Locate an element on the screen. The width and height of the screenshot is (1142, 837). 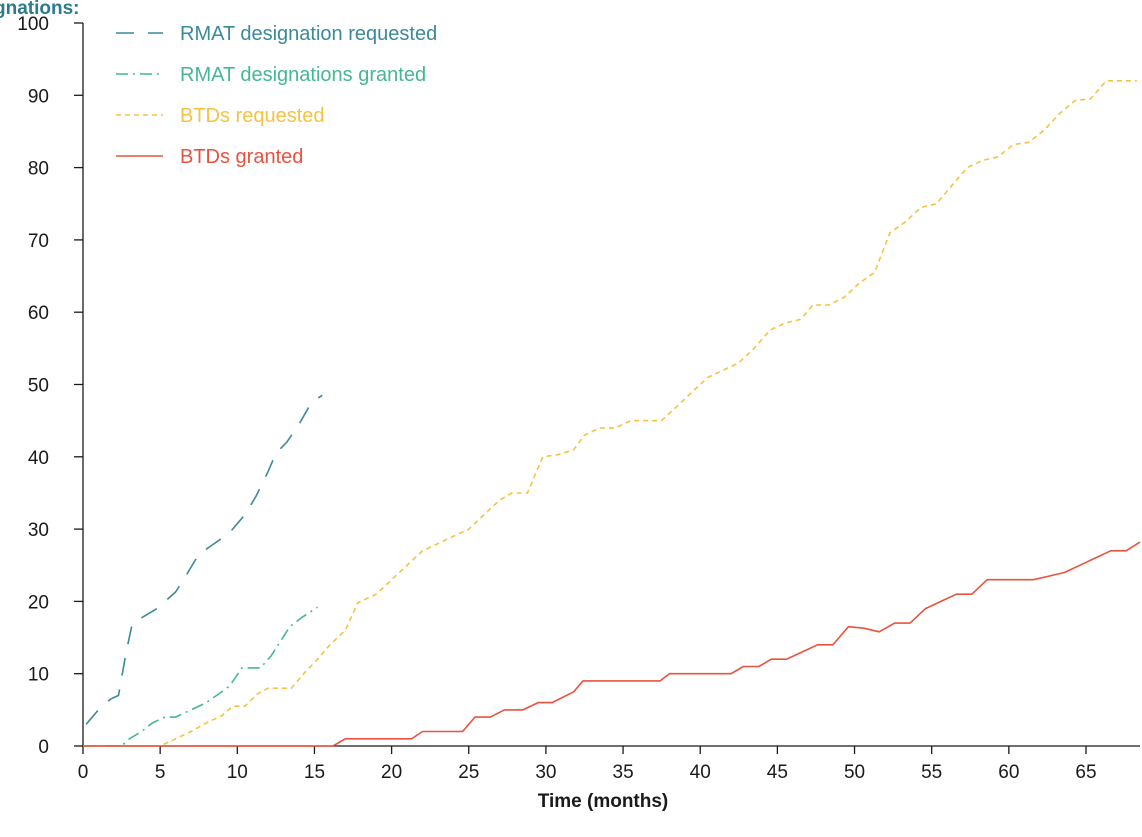
x-axis-title: Time (months) is located at coordinates (603, 801).